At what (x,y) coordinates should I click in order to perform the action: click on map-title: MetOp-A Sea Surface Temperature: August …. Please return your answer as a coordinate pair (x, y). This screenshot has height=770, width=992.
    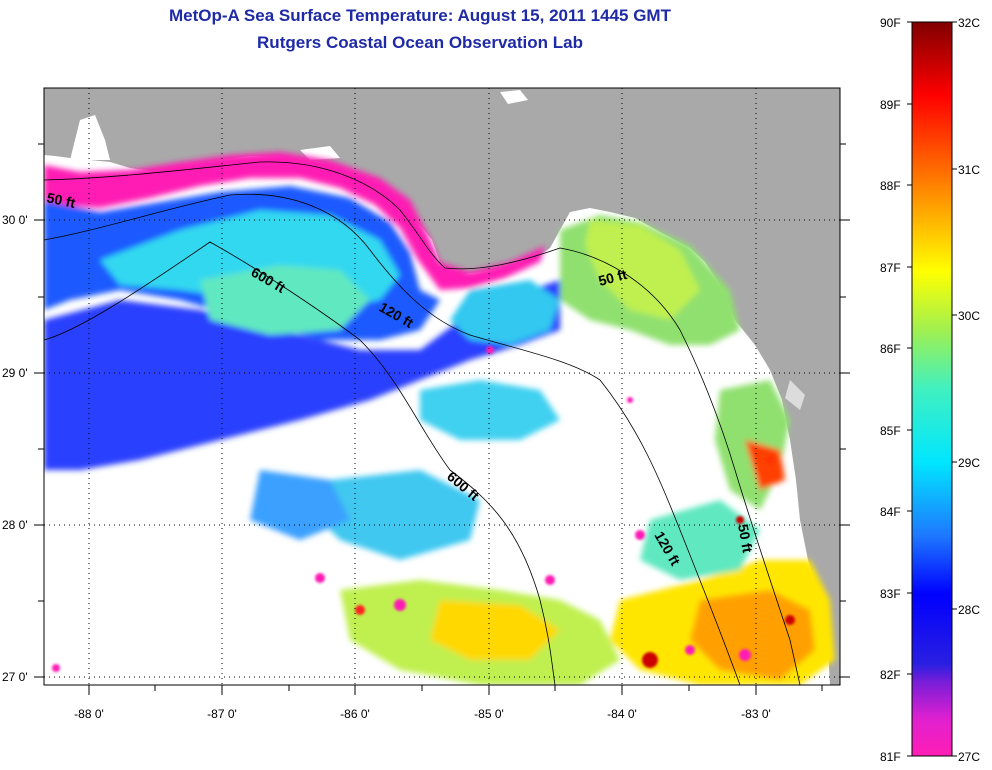
    Looking at the image, I should click on (420, 15).